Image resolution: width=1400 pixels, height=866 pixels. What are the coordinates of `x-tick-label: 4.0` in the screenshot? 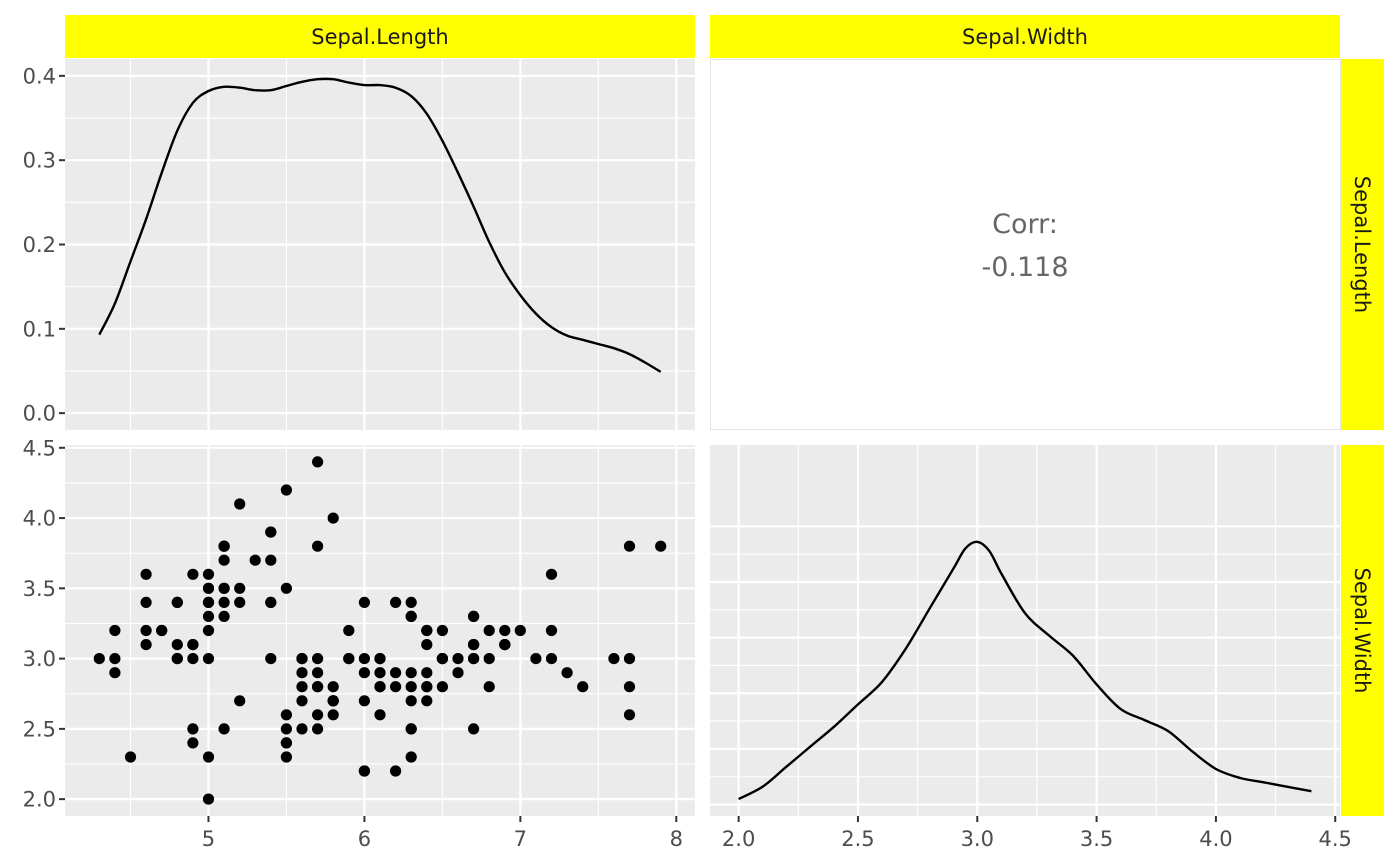 It's located at (1215, 839).